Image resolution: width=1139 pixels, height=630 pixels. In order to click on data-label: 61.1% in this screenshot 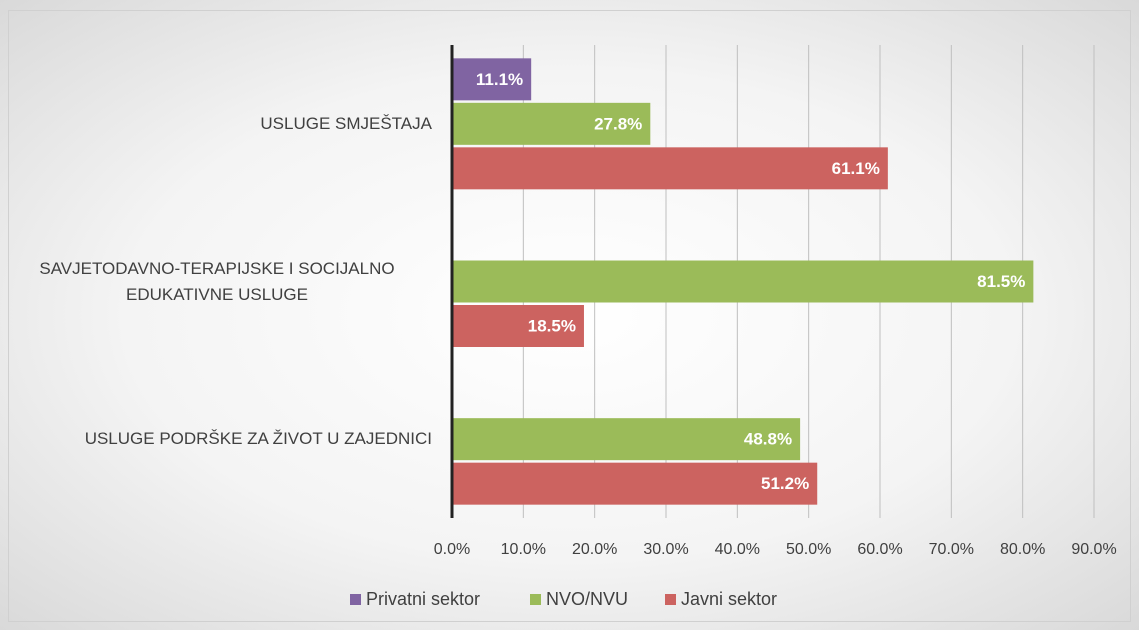, I will do `click(856, 168)`.